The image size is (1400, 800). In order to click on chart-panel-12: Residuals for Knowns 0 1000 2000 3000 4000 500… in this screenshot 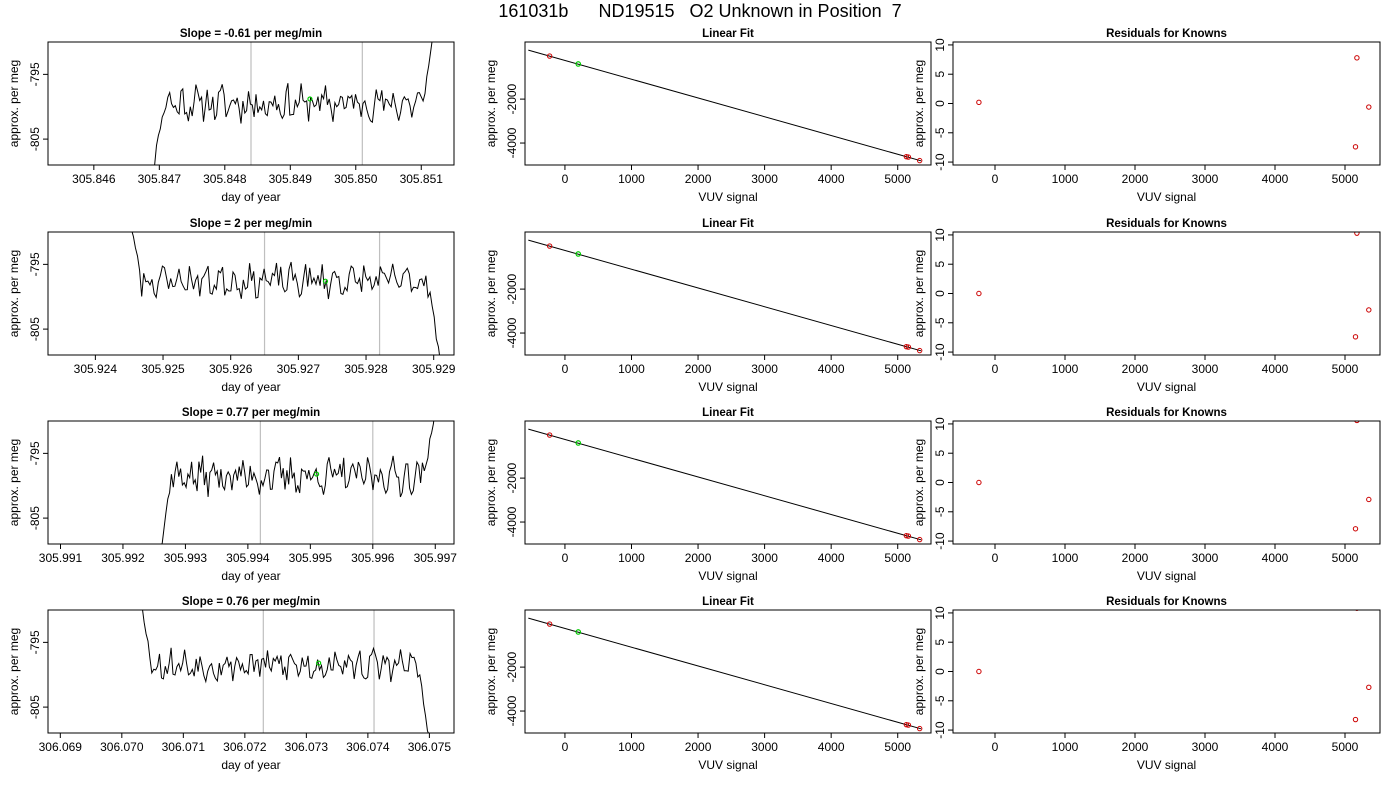, I will do `click(1146, 684)`.